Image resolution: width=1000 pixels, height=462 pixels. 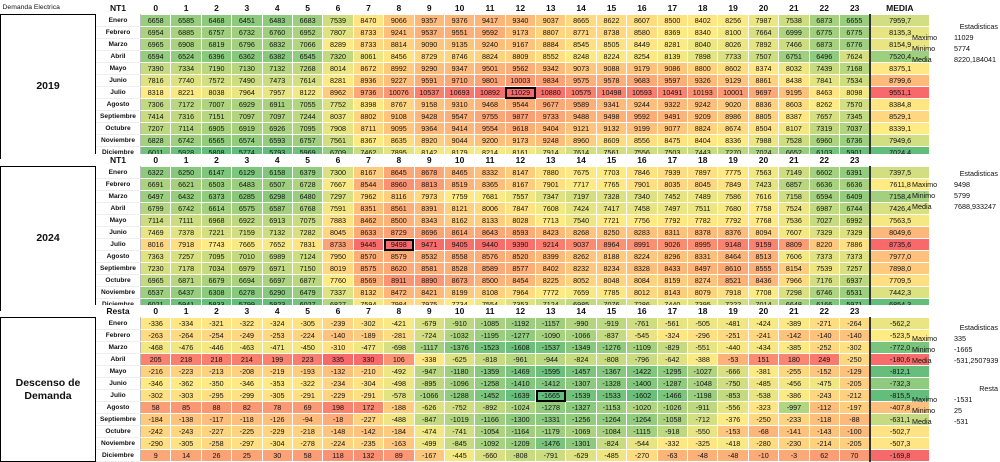 What do you see at coordinates (763, 280) in the screenshot?
I see `data-cell: 8436` at bounding box center [763, 280].